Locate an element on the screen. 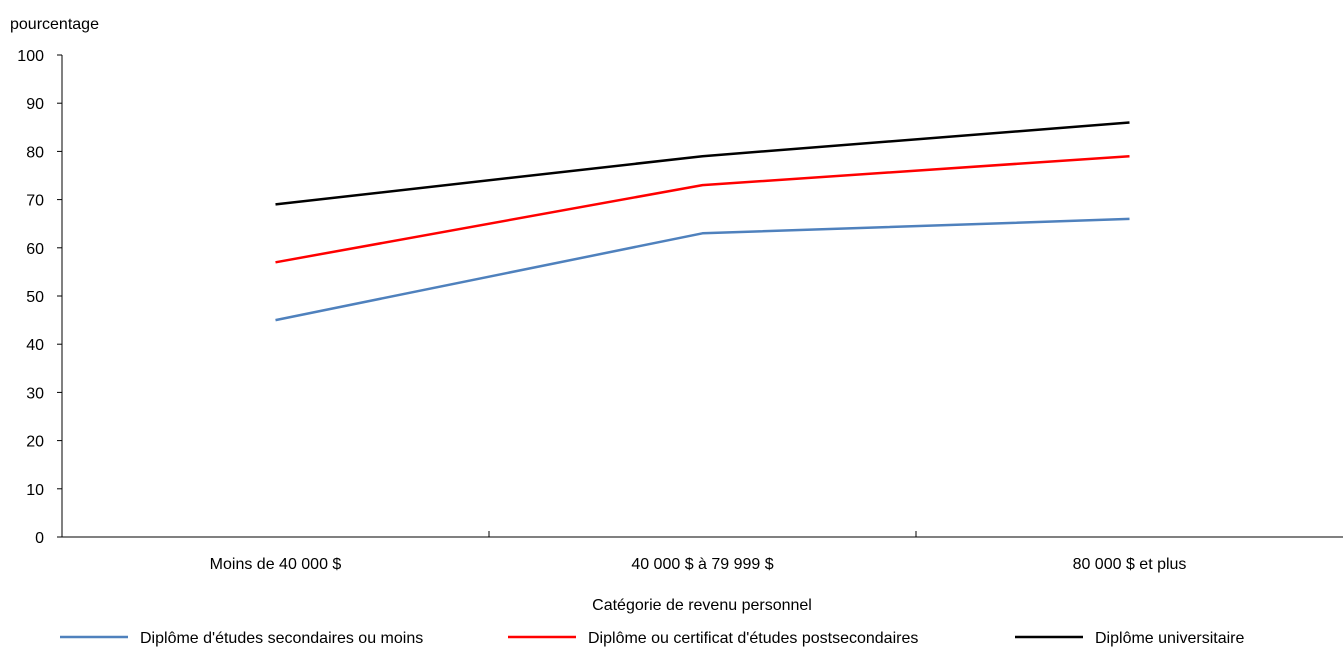 Image resolution: width=1343 pixels, height=650 pixels. x-tick-label: 40 000 $ à 79 999 $ is located at coordinates (702, 564).